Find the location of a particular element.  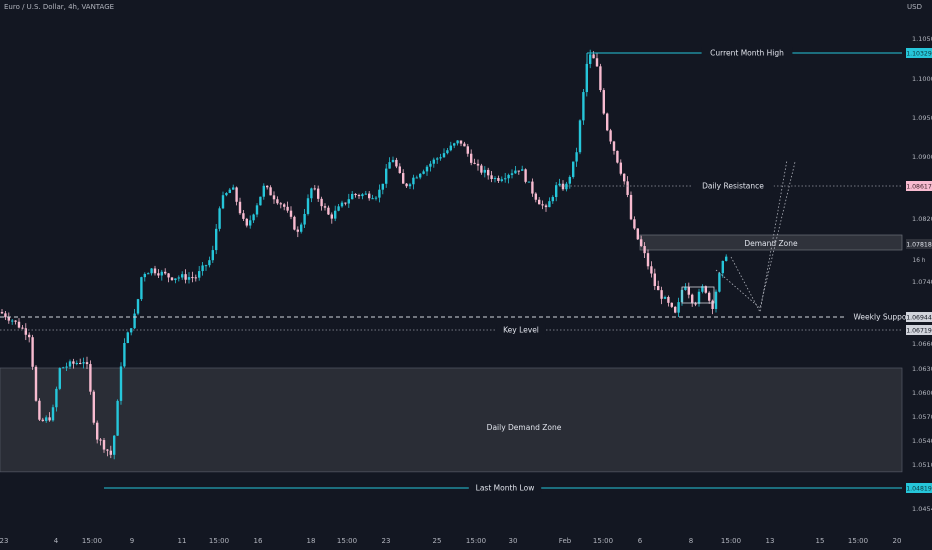

y-tick-label: 1.04540 is located at coordinates (922, 509).